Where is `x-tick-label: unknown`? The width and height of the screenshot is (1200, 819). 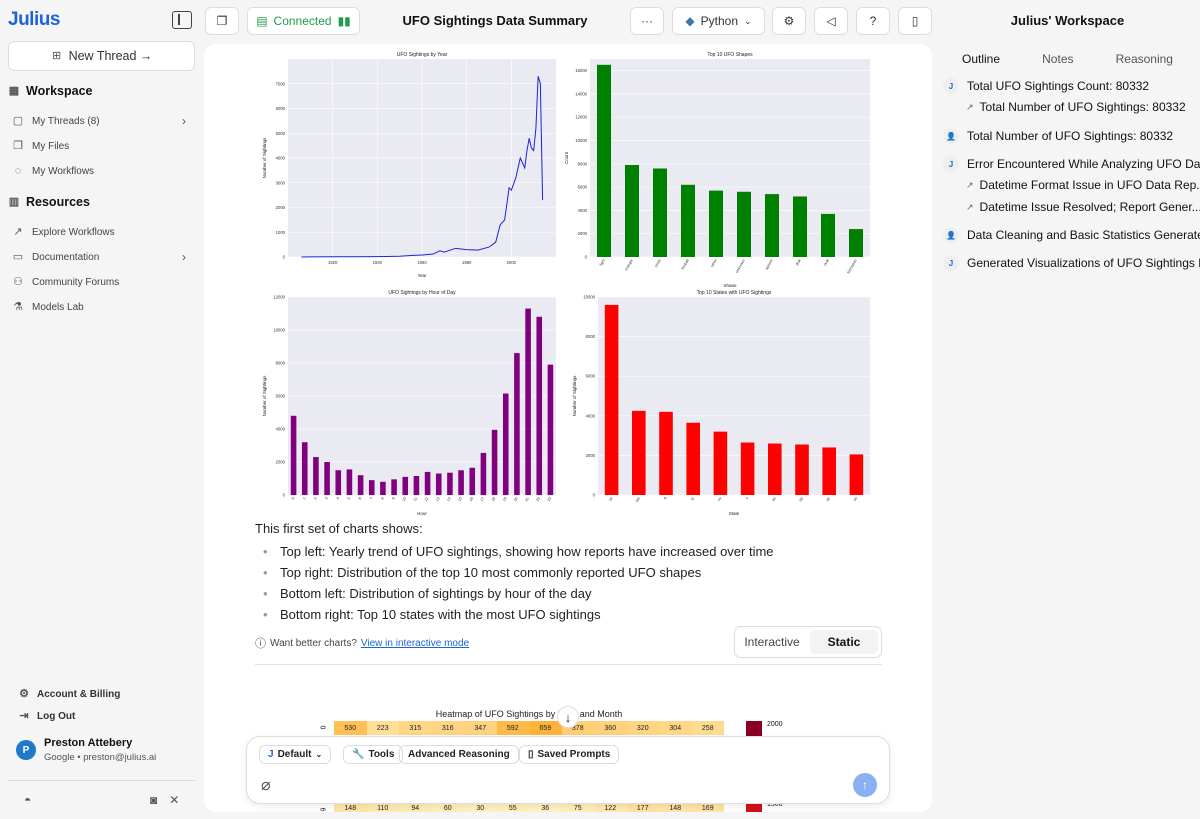 x-tick-label: unknown is located at coordinates (740, 266).